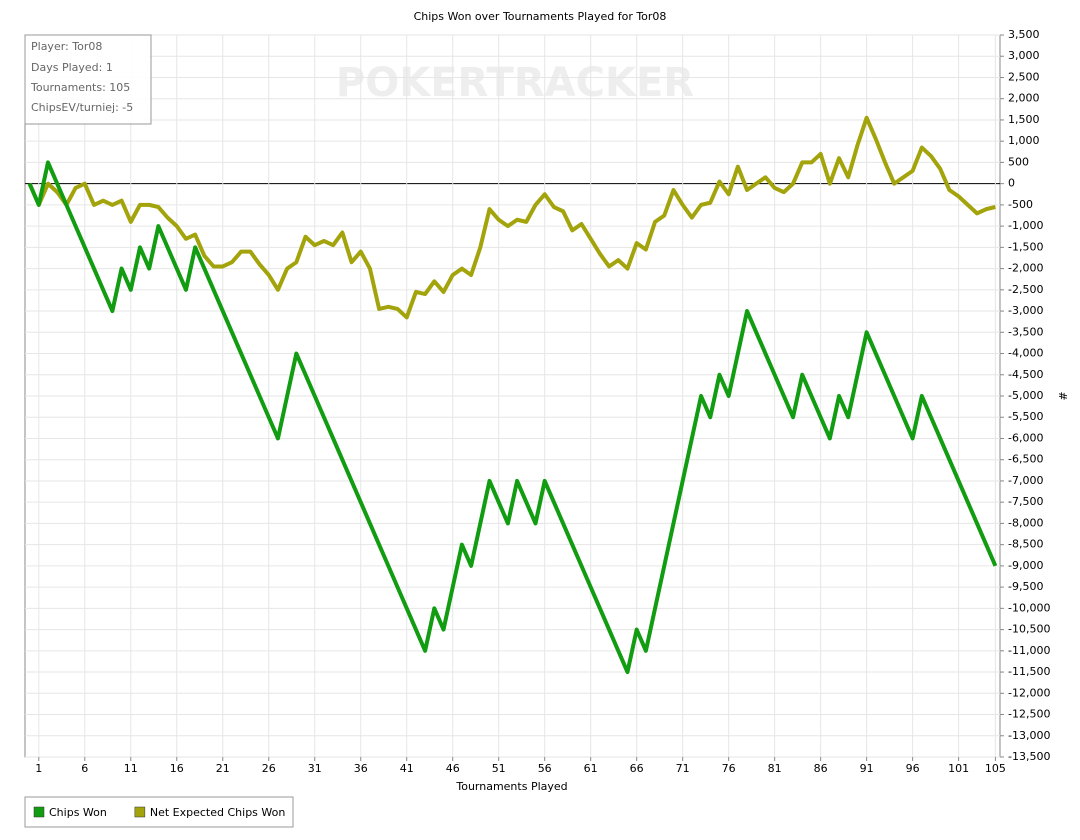 The height and width of the screenshot is (840, 1080). Describe the element at coordinates (269, 768) in the screenshot. I see `x-tick-label: 26` at that location.